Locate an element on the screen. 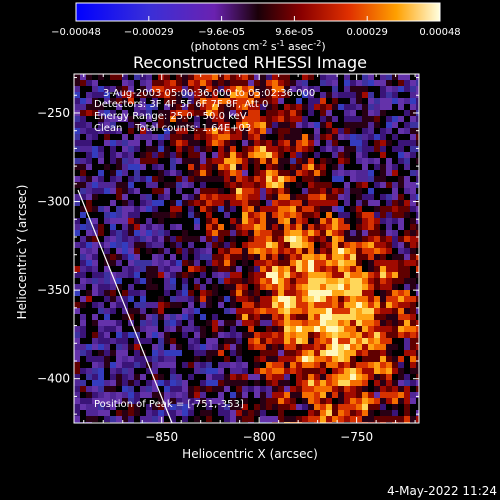  x-tick-label: −750 is located at coordinates (356, 437).